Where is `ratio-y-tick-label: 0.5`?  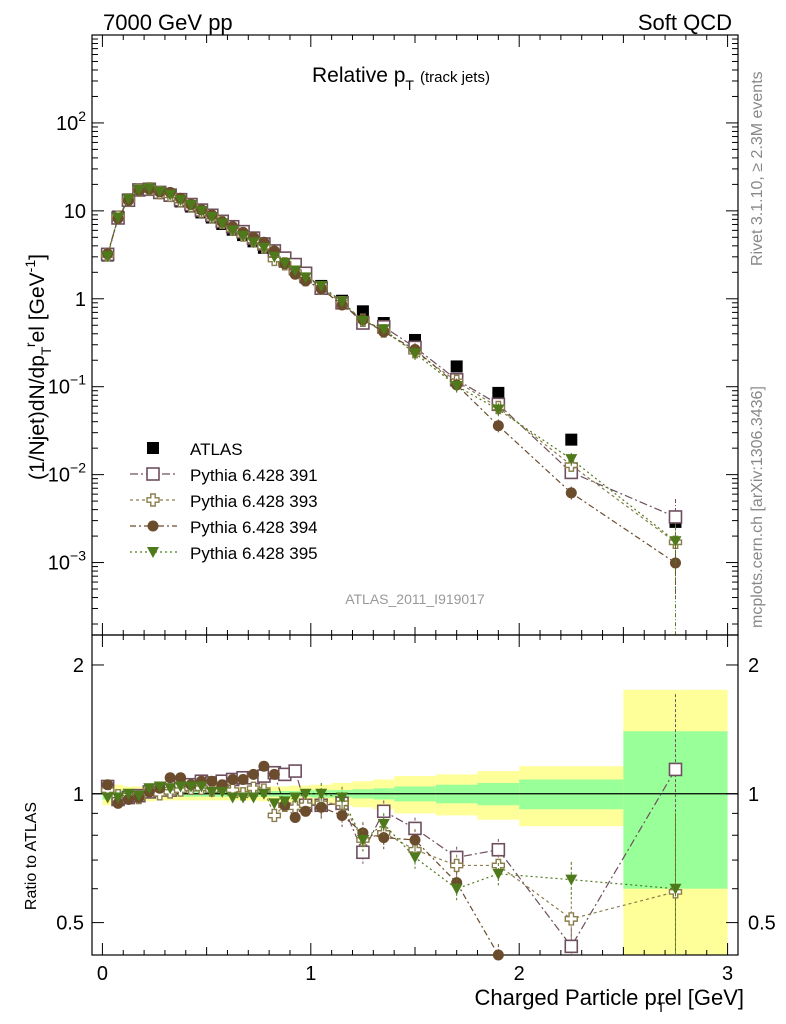
ratio-y-tick-label: 0.5 is located at coordinates (70, 924).